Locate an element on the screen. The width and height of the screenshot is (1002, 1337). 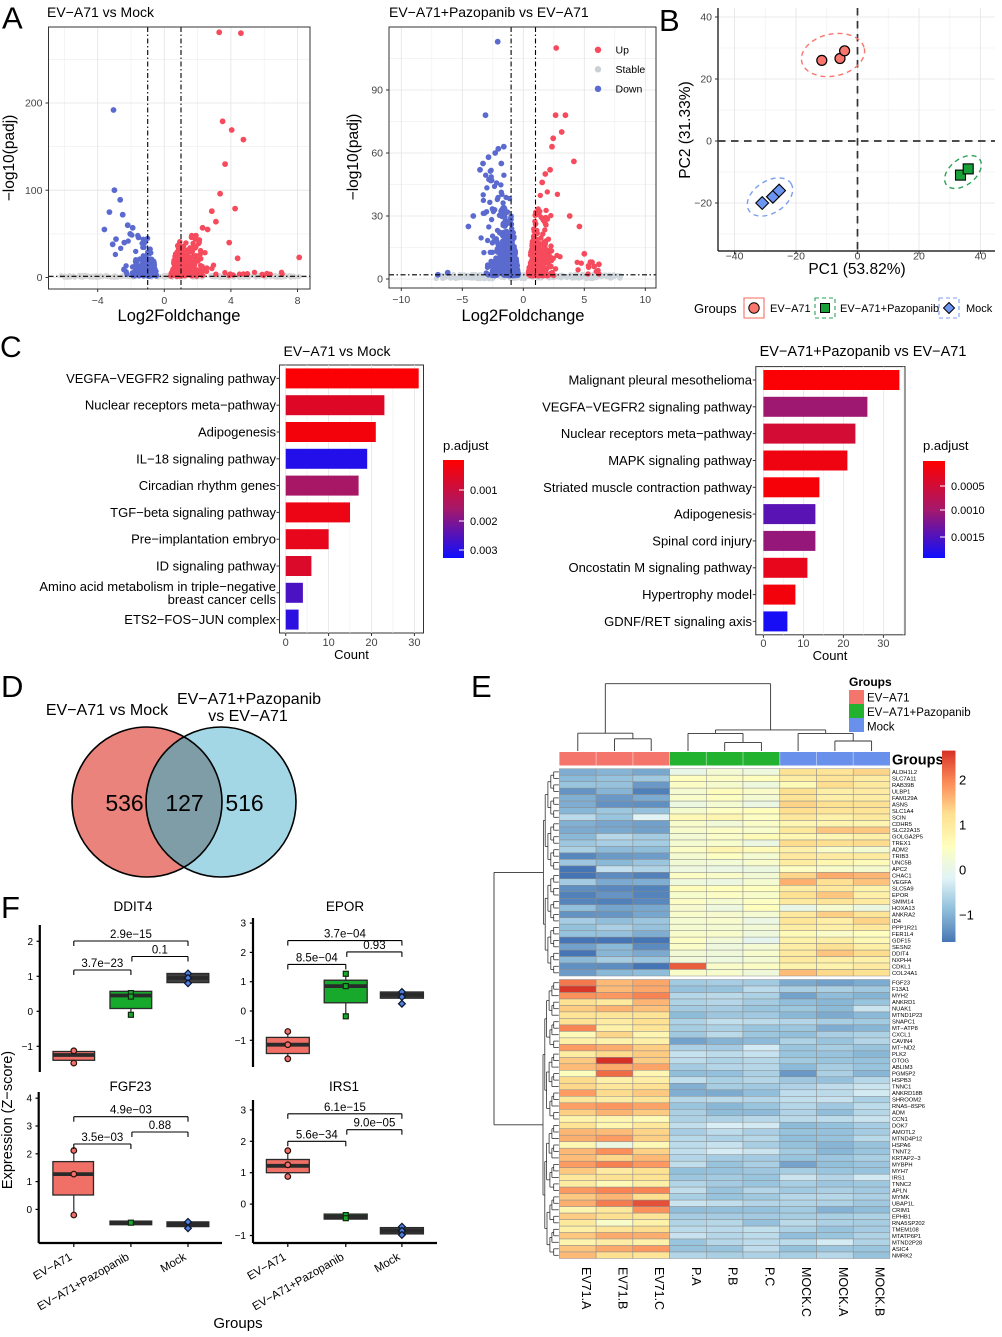
svg-text: 200 is located at coordinates (34, 104).